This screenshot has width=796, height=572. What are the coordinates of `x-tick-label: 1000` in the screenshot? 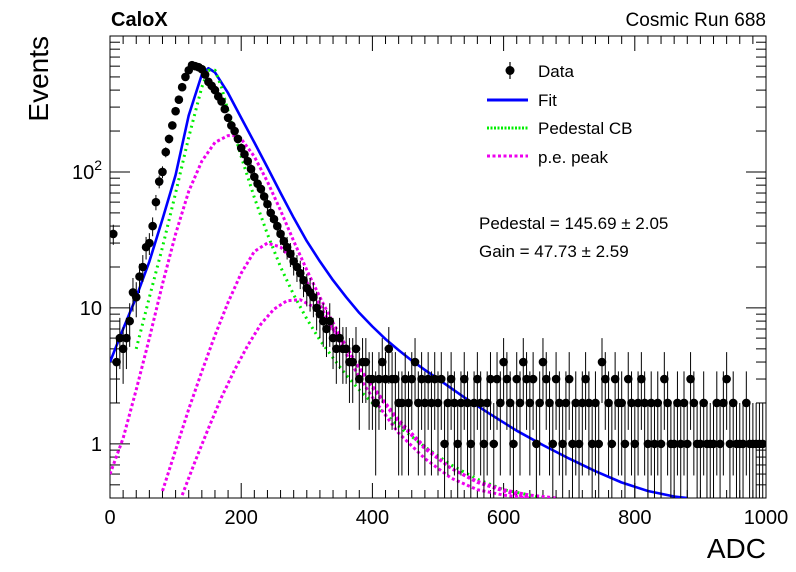 It's located at (766, 518).